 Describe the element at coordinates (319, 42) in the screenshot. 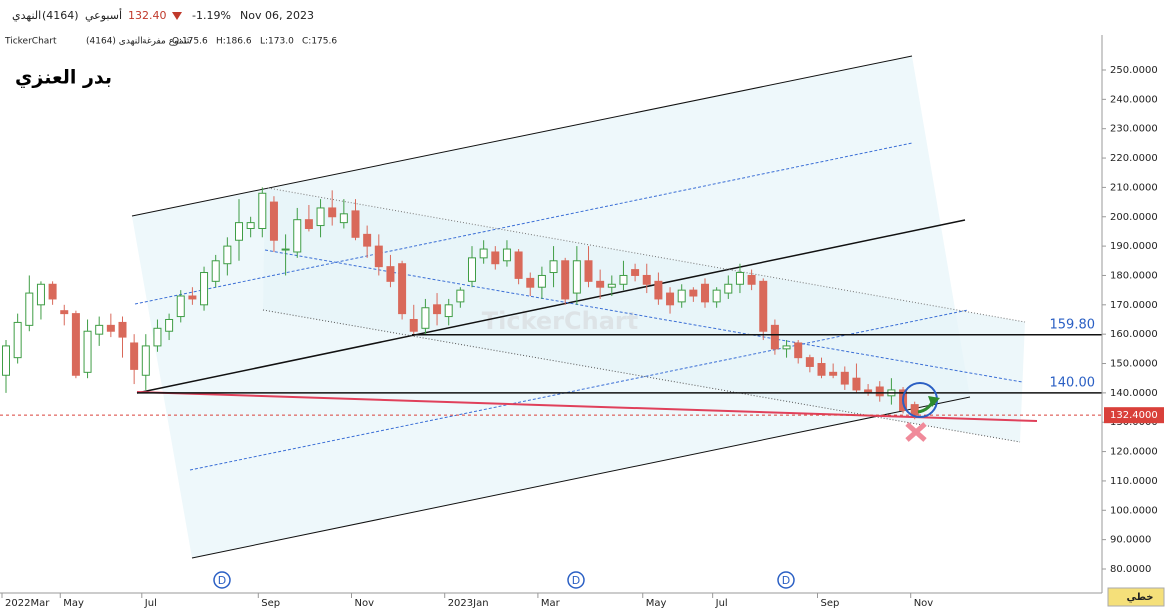

I see `ohlc-close: C:175.6` at that location.